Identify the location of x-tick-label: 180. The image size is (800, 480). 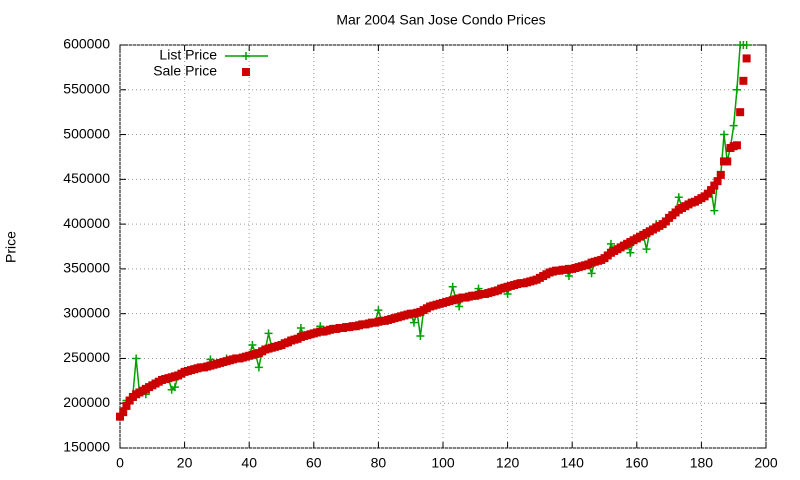
(702, 463).